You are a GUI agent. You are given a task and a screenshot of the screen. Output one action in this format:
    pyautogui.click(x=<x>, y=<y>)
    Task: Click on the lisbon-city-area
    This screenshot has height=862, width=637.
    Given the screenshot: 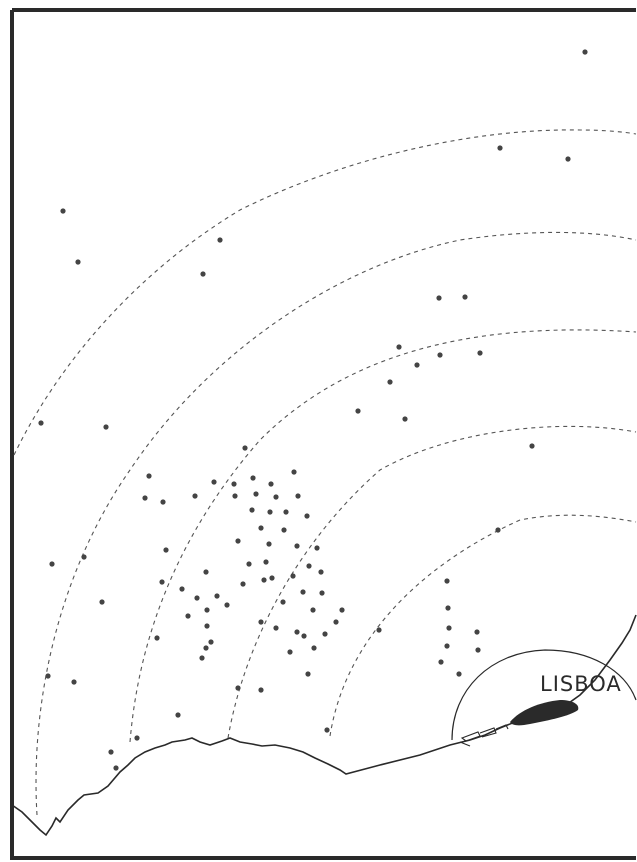 What is the action you would take?
    pyautogui.click(x=544, y=713)
    